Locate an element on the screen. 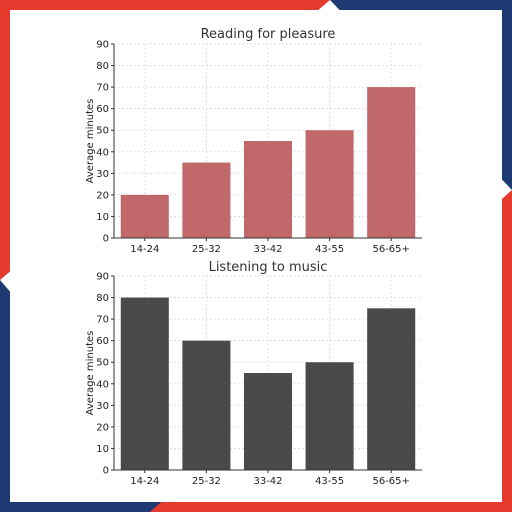 The image size is (512, 512). chart-1-ytick-label-4: 40 is located at coordinates (102, 152).